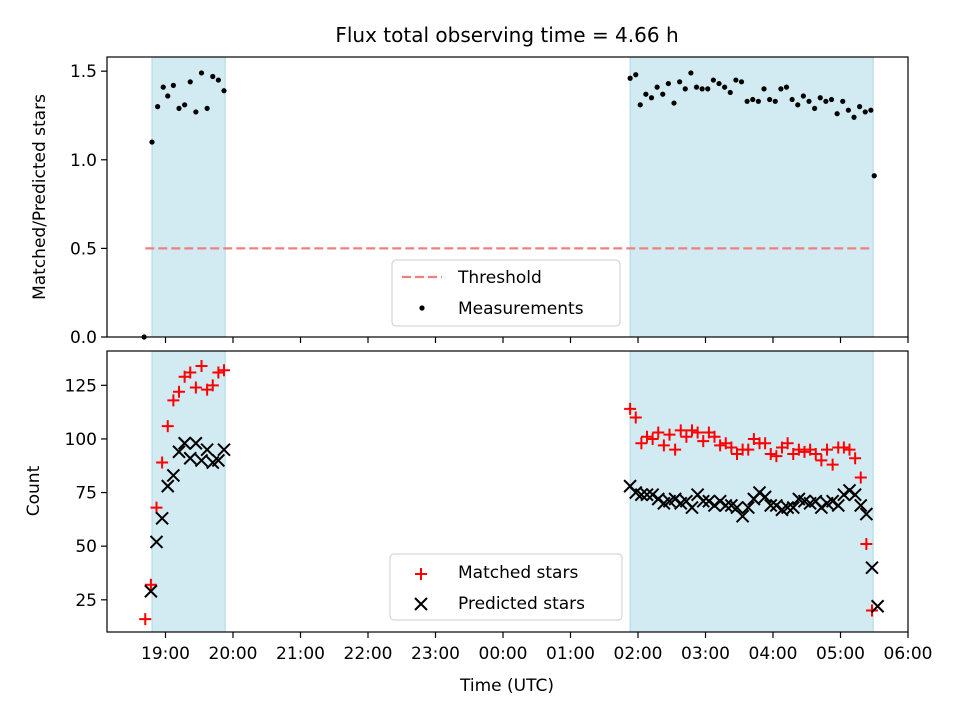  Describe the element at coordinates (773, 654) in the screenshot. I see `x-tick-label: 04:00` at that location.